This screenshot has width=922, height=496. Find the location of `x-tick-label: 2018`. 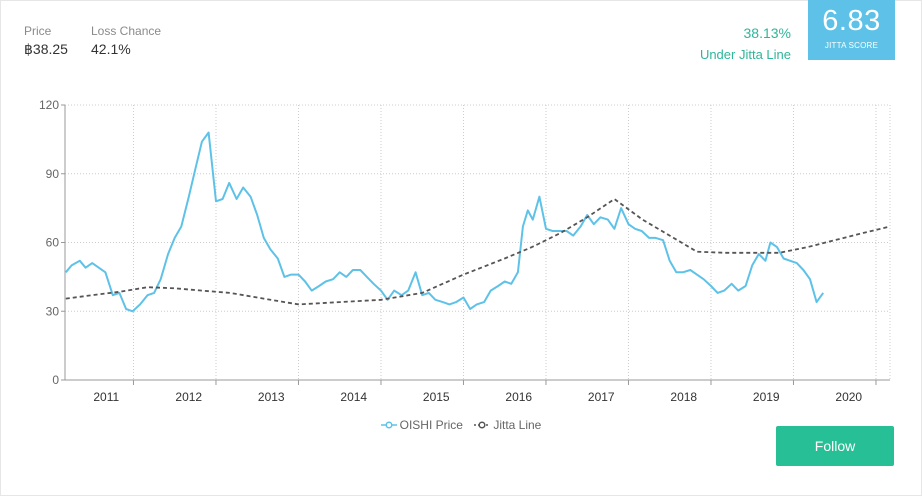

x-tick-label: 2018 is located at coordinates (683, 397).